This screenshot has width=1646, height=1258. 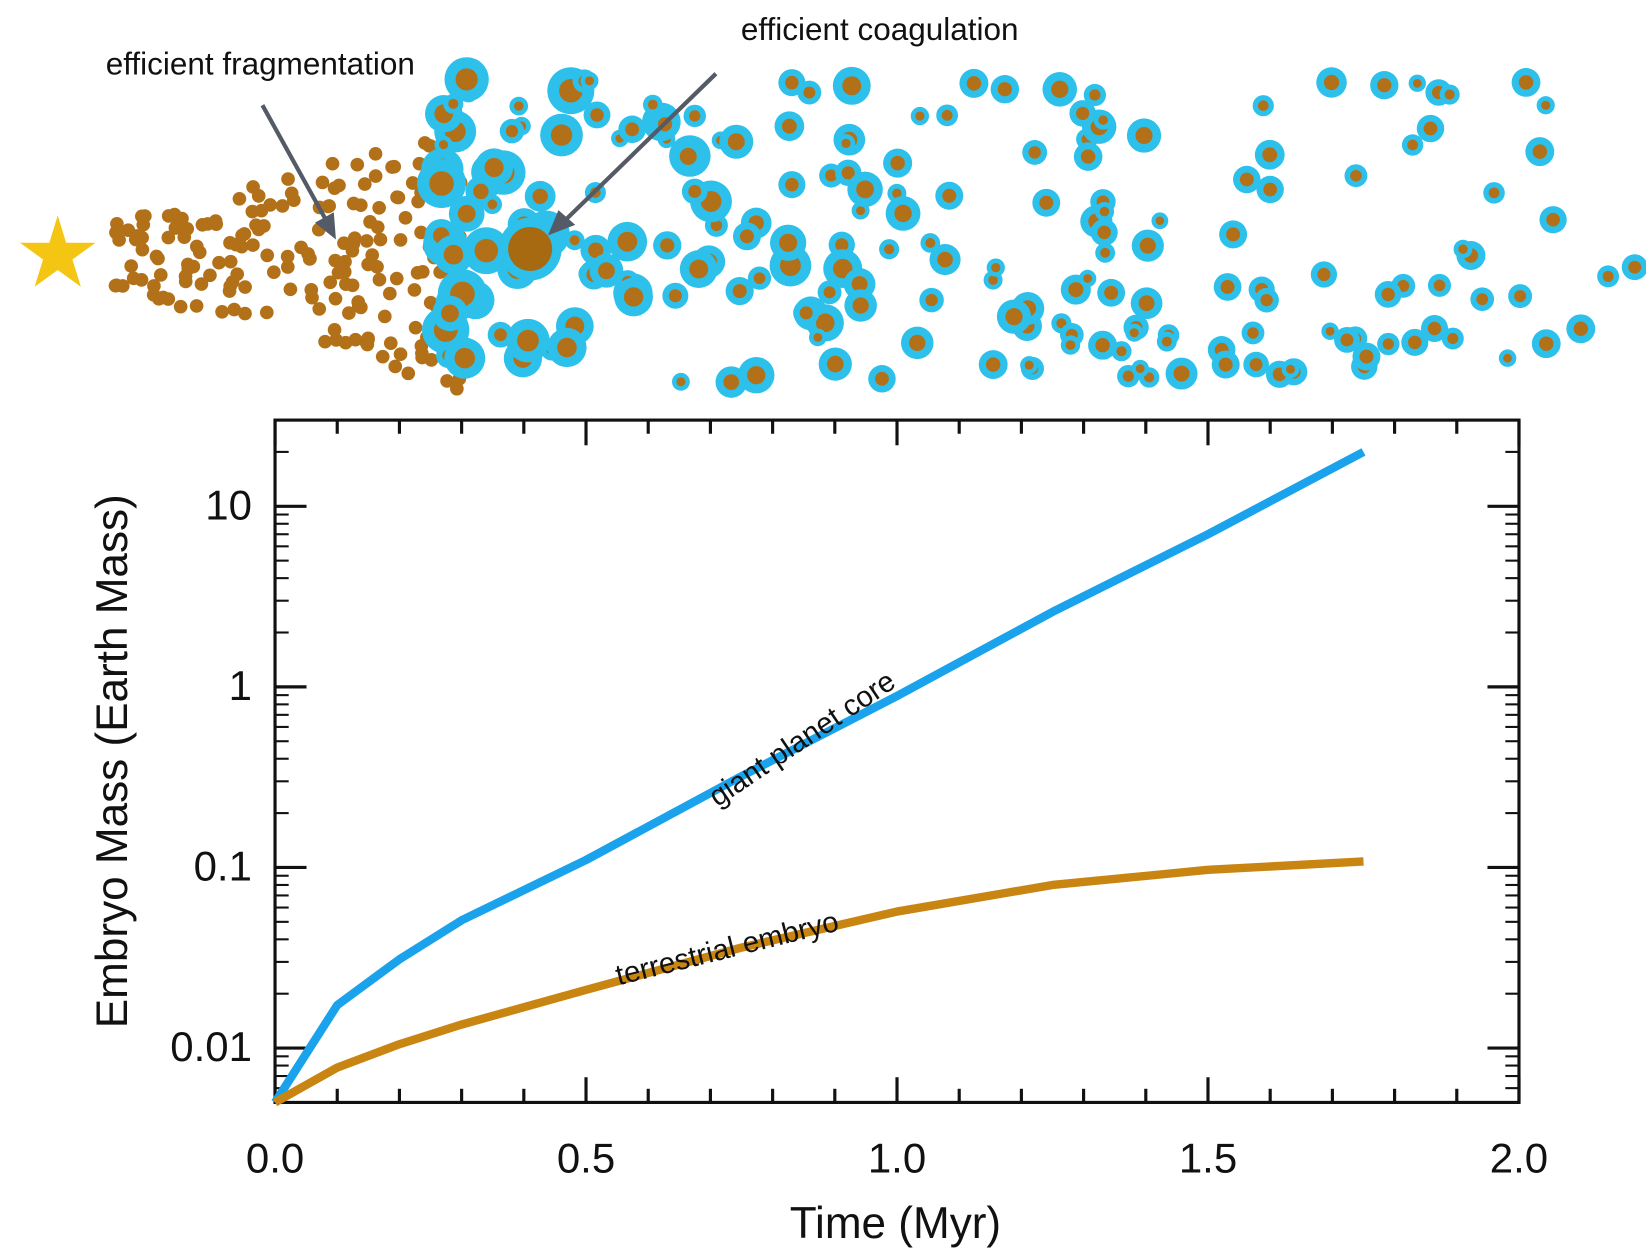 What do you see at coordinates (895, 1223) in the screenshot?
I see `x-axis-label: Time (Myr)` at bounding box center [895, 1223].